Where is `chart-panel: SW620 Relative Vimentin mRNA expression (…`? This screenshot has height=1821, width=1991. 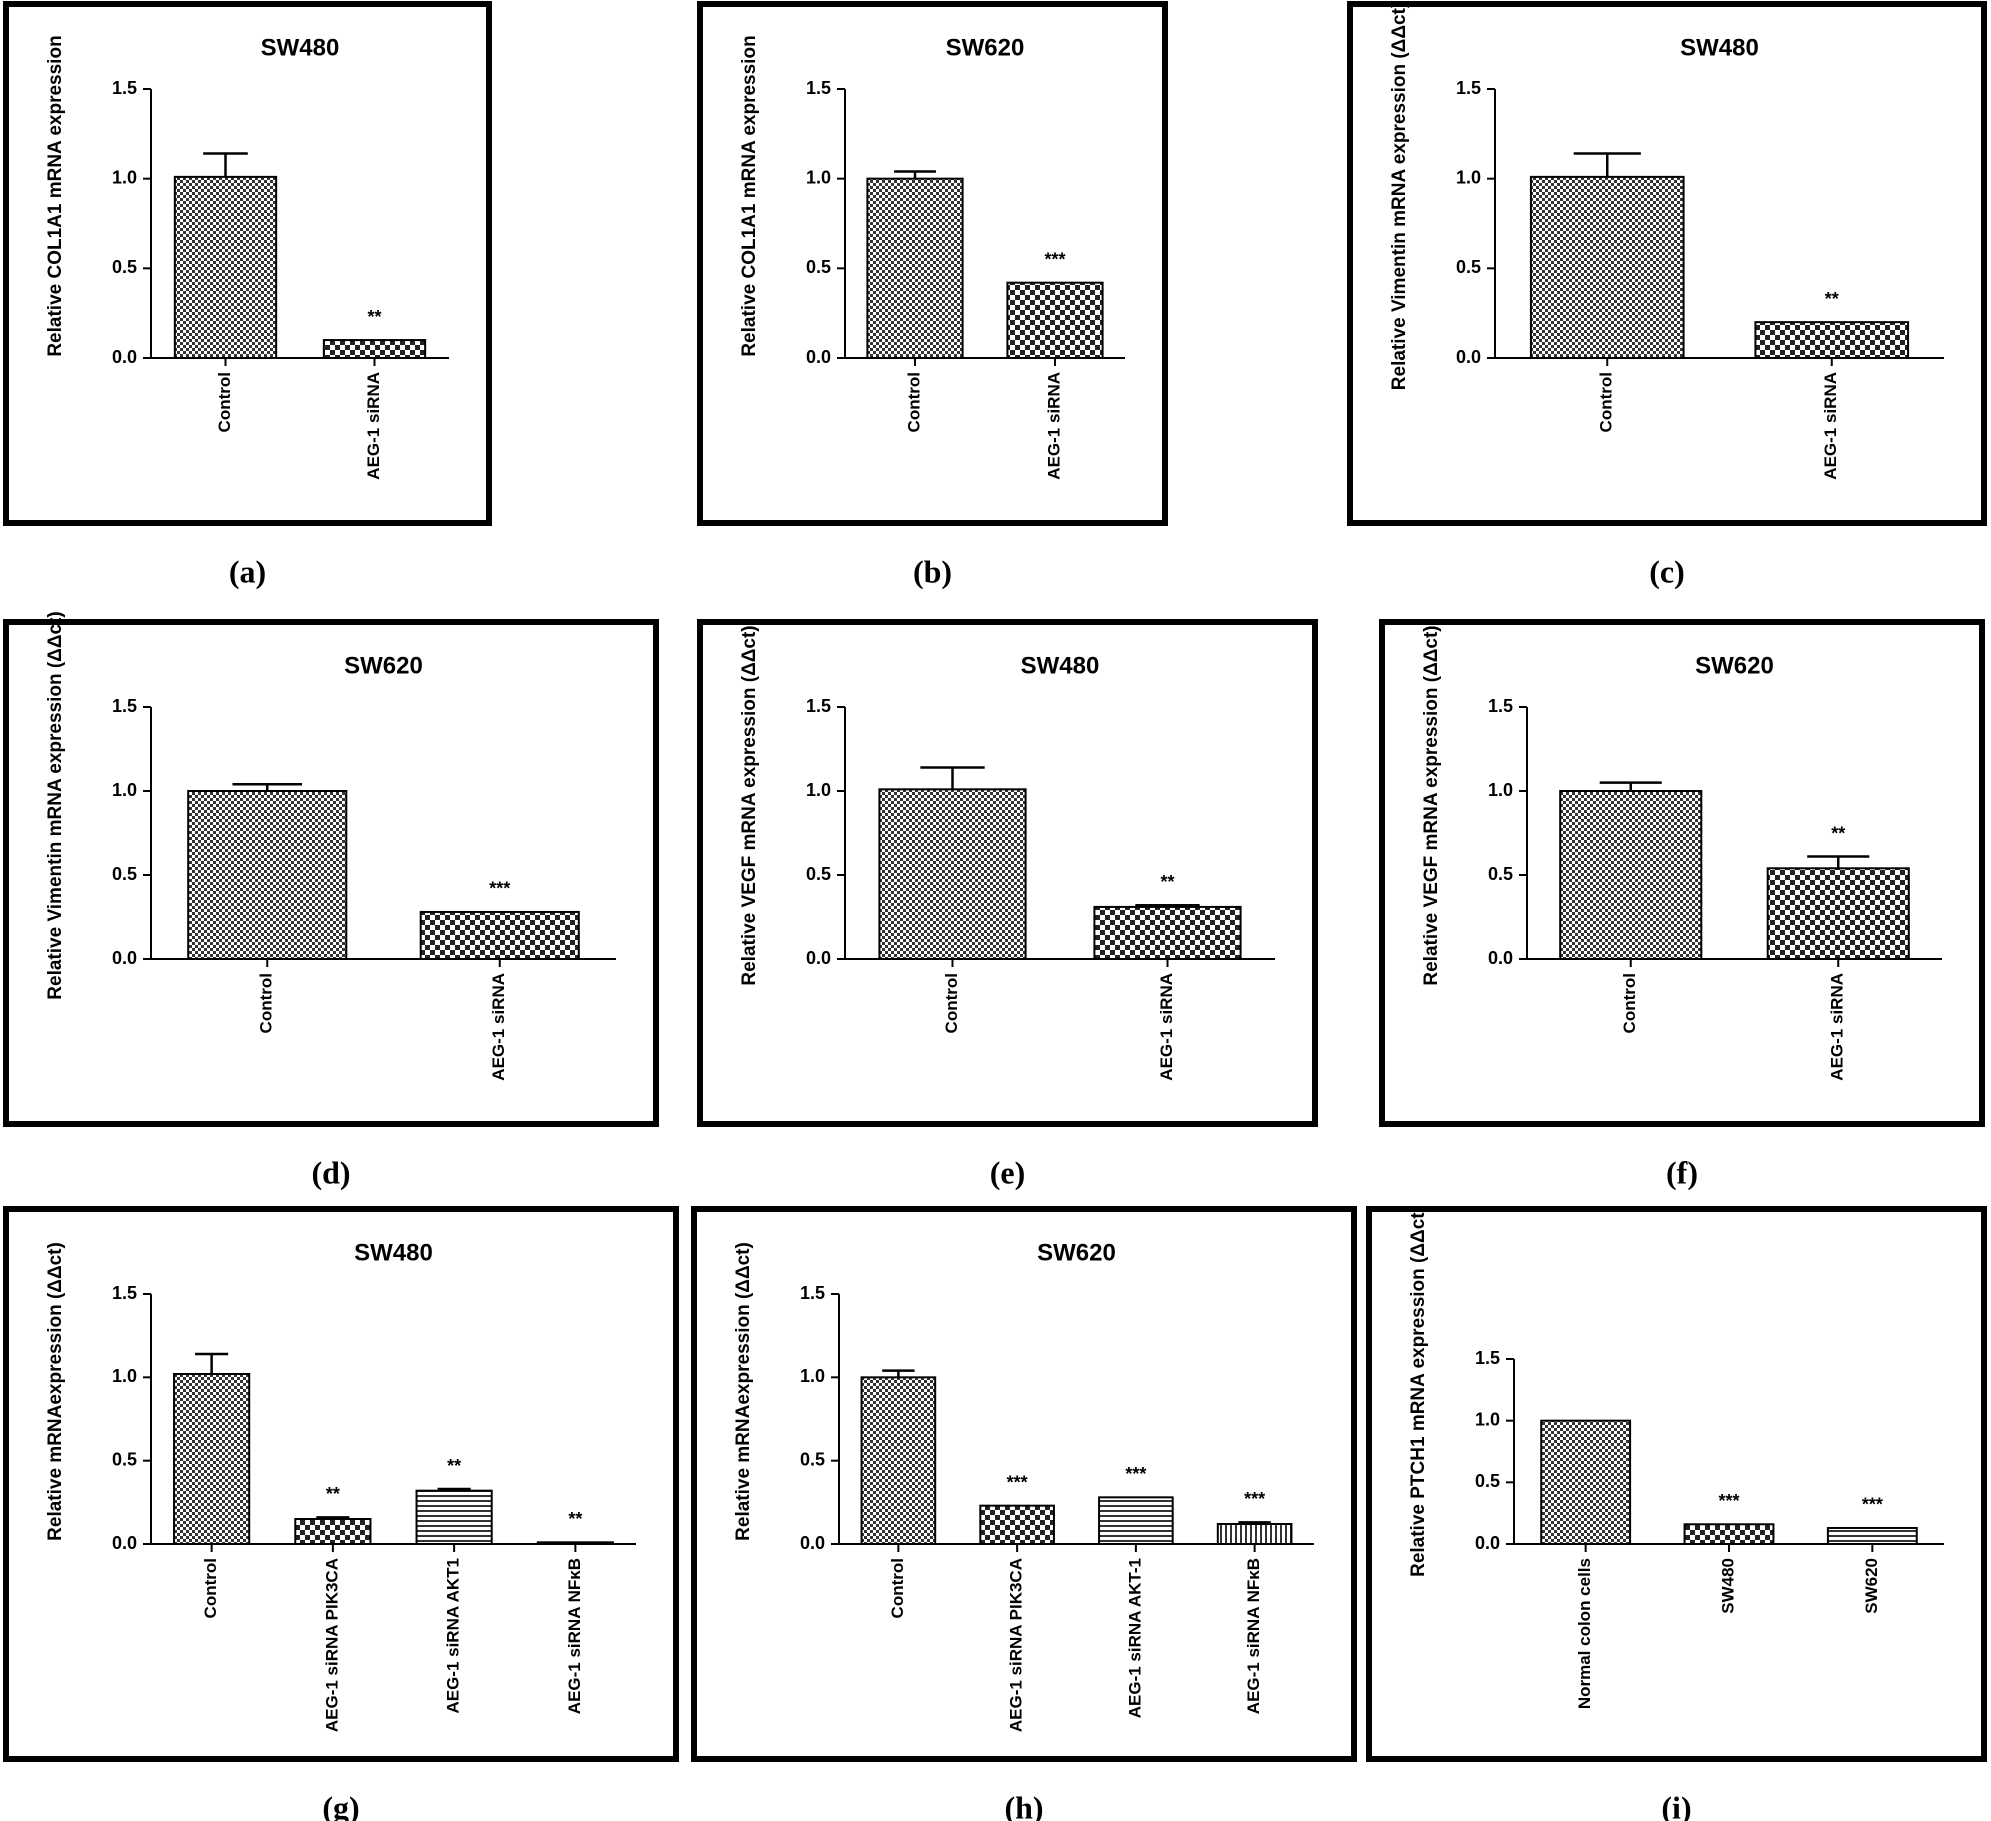
chart-panel: SW620 Relative Vimentin mRNA expression (… is located at coordinates (331, 900).